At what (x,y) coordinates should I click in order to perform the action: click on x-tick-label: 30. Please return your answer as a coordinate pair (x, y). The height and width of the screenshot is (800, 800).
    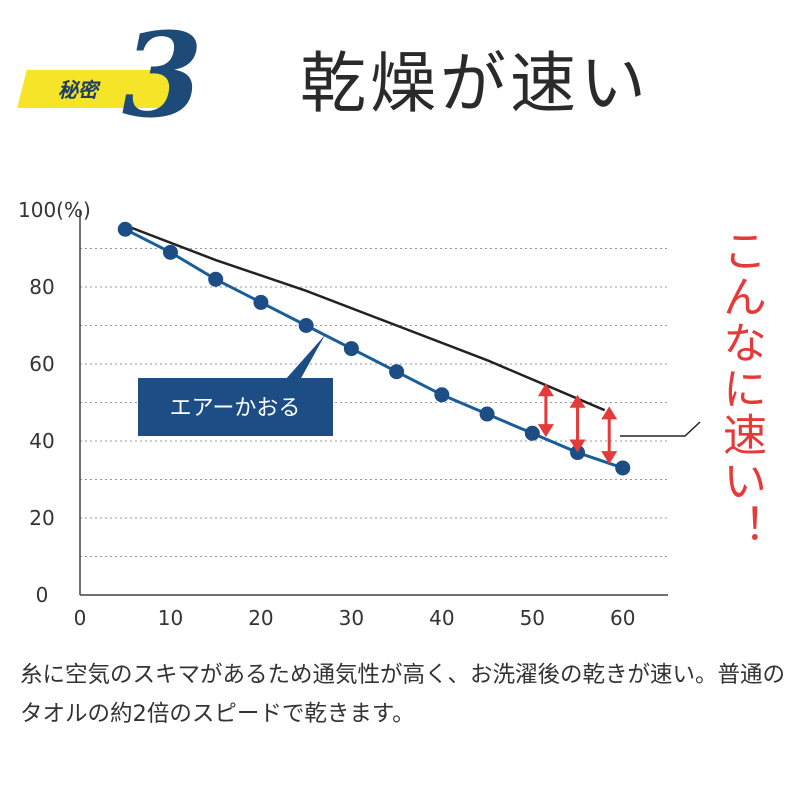
    Looking at the image, I should click on (351, 618).